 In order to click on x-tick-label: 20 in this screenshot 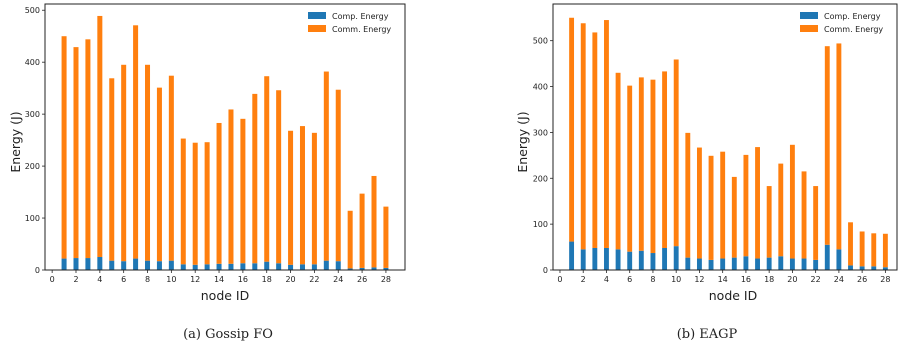, I will do `click(290, 279)`.